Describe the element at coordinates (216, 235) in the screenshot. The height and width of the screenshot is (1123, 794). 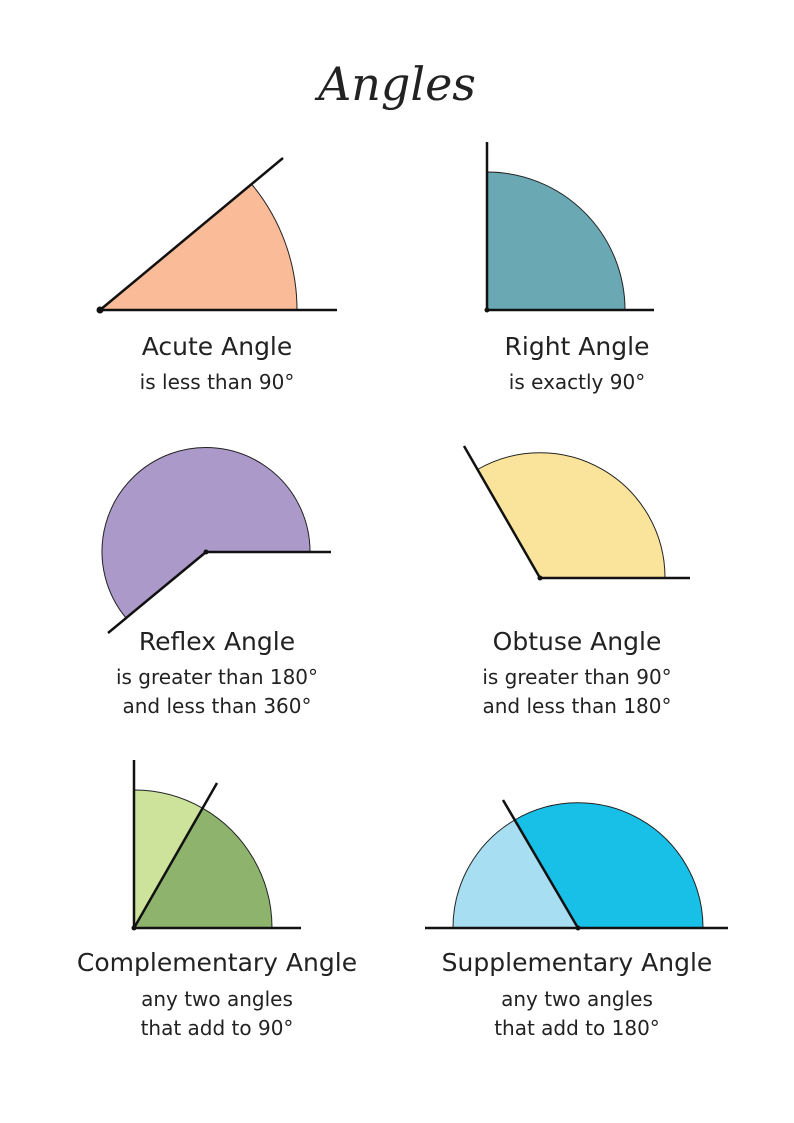
I see `acute-diagram` at that location.